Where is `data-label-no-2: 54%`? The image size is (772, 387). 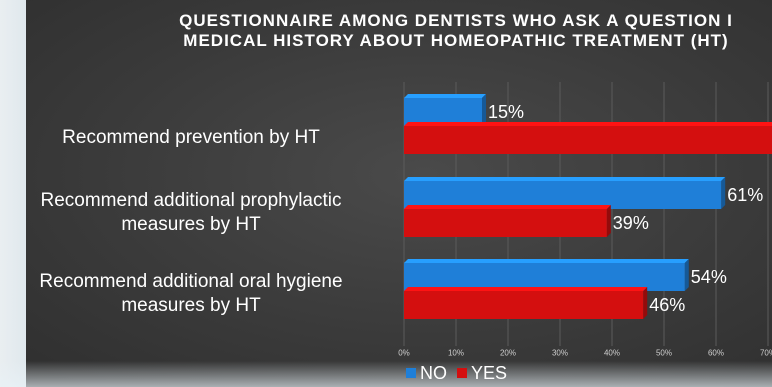 data-label-no-2: 54% is located at coordinates (709, 277).